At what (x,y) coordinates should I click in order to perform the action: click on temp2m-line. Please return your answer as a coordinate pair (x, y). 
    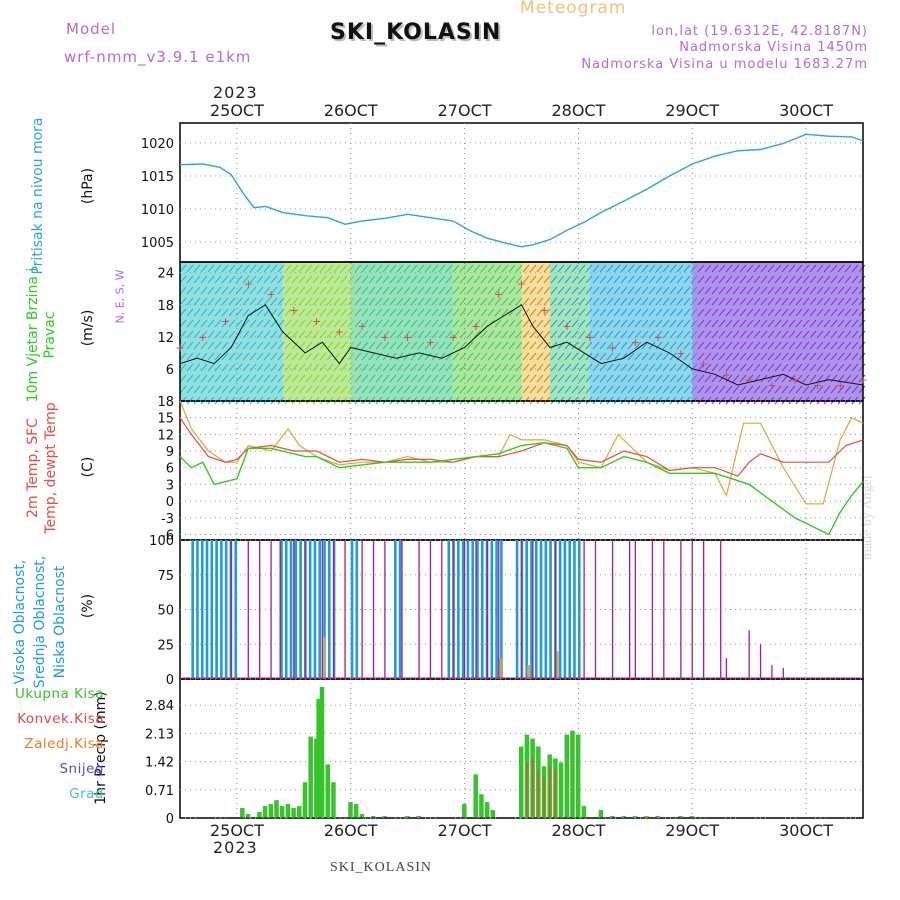
    Looking at the image, I should click on (521, 447).